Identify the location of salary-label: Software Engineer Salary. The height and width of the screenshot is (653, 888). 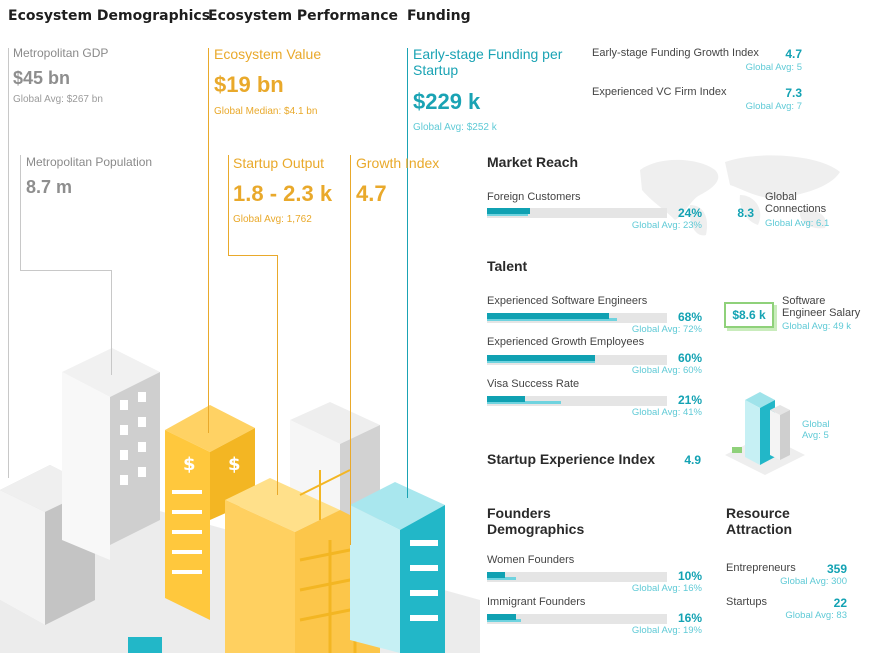
(821, 307).